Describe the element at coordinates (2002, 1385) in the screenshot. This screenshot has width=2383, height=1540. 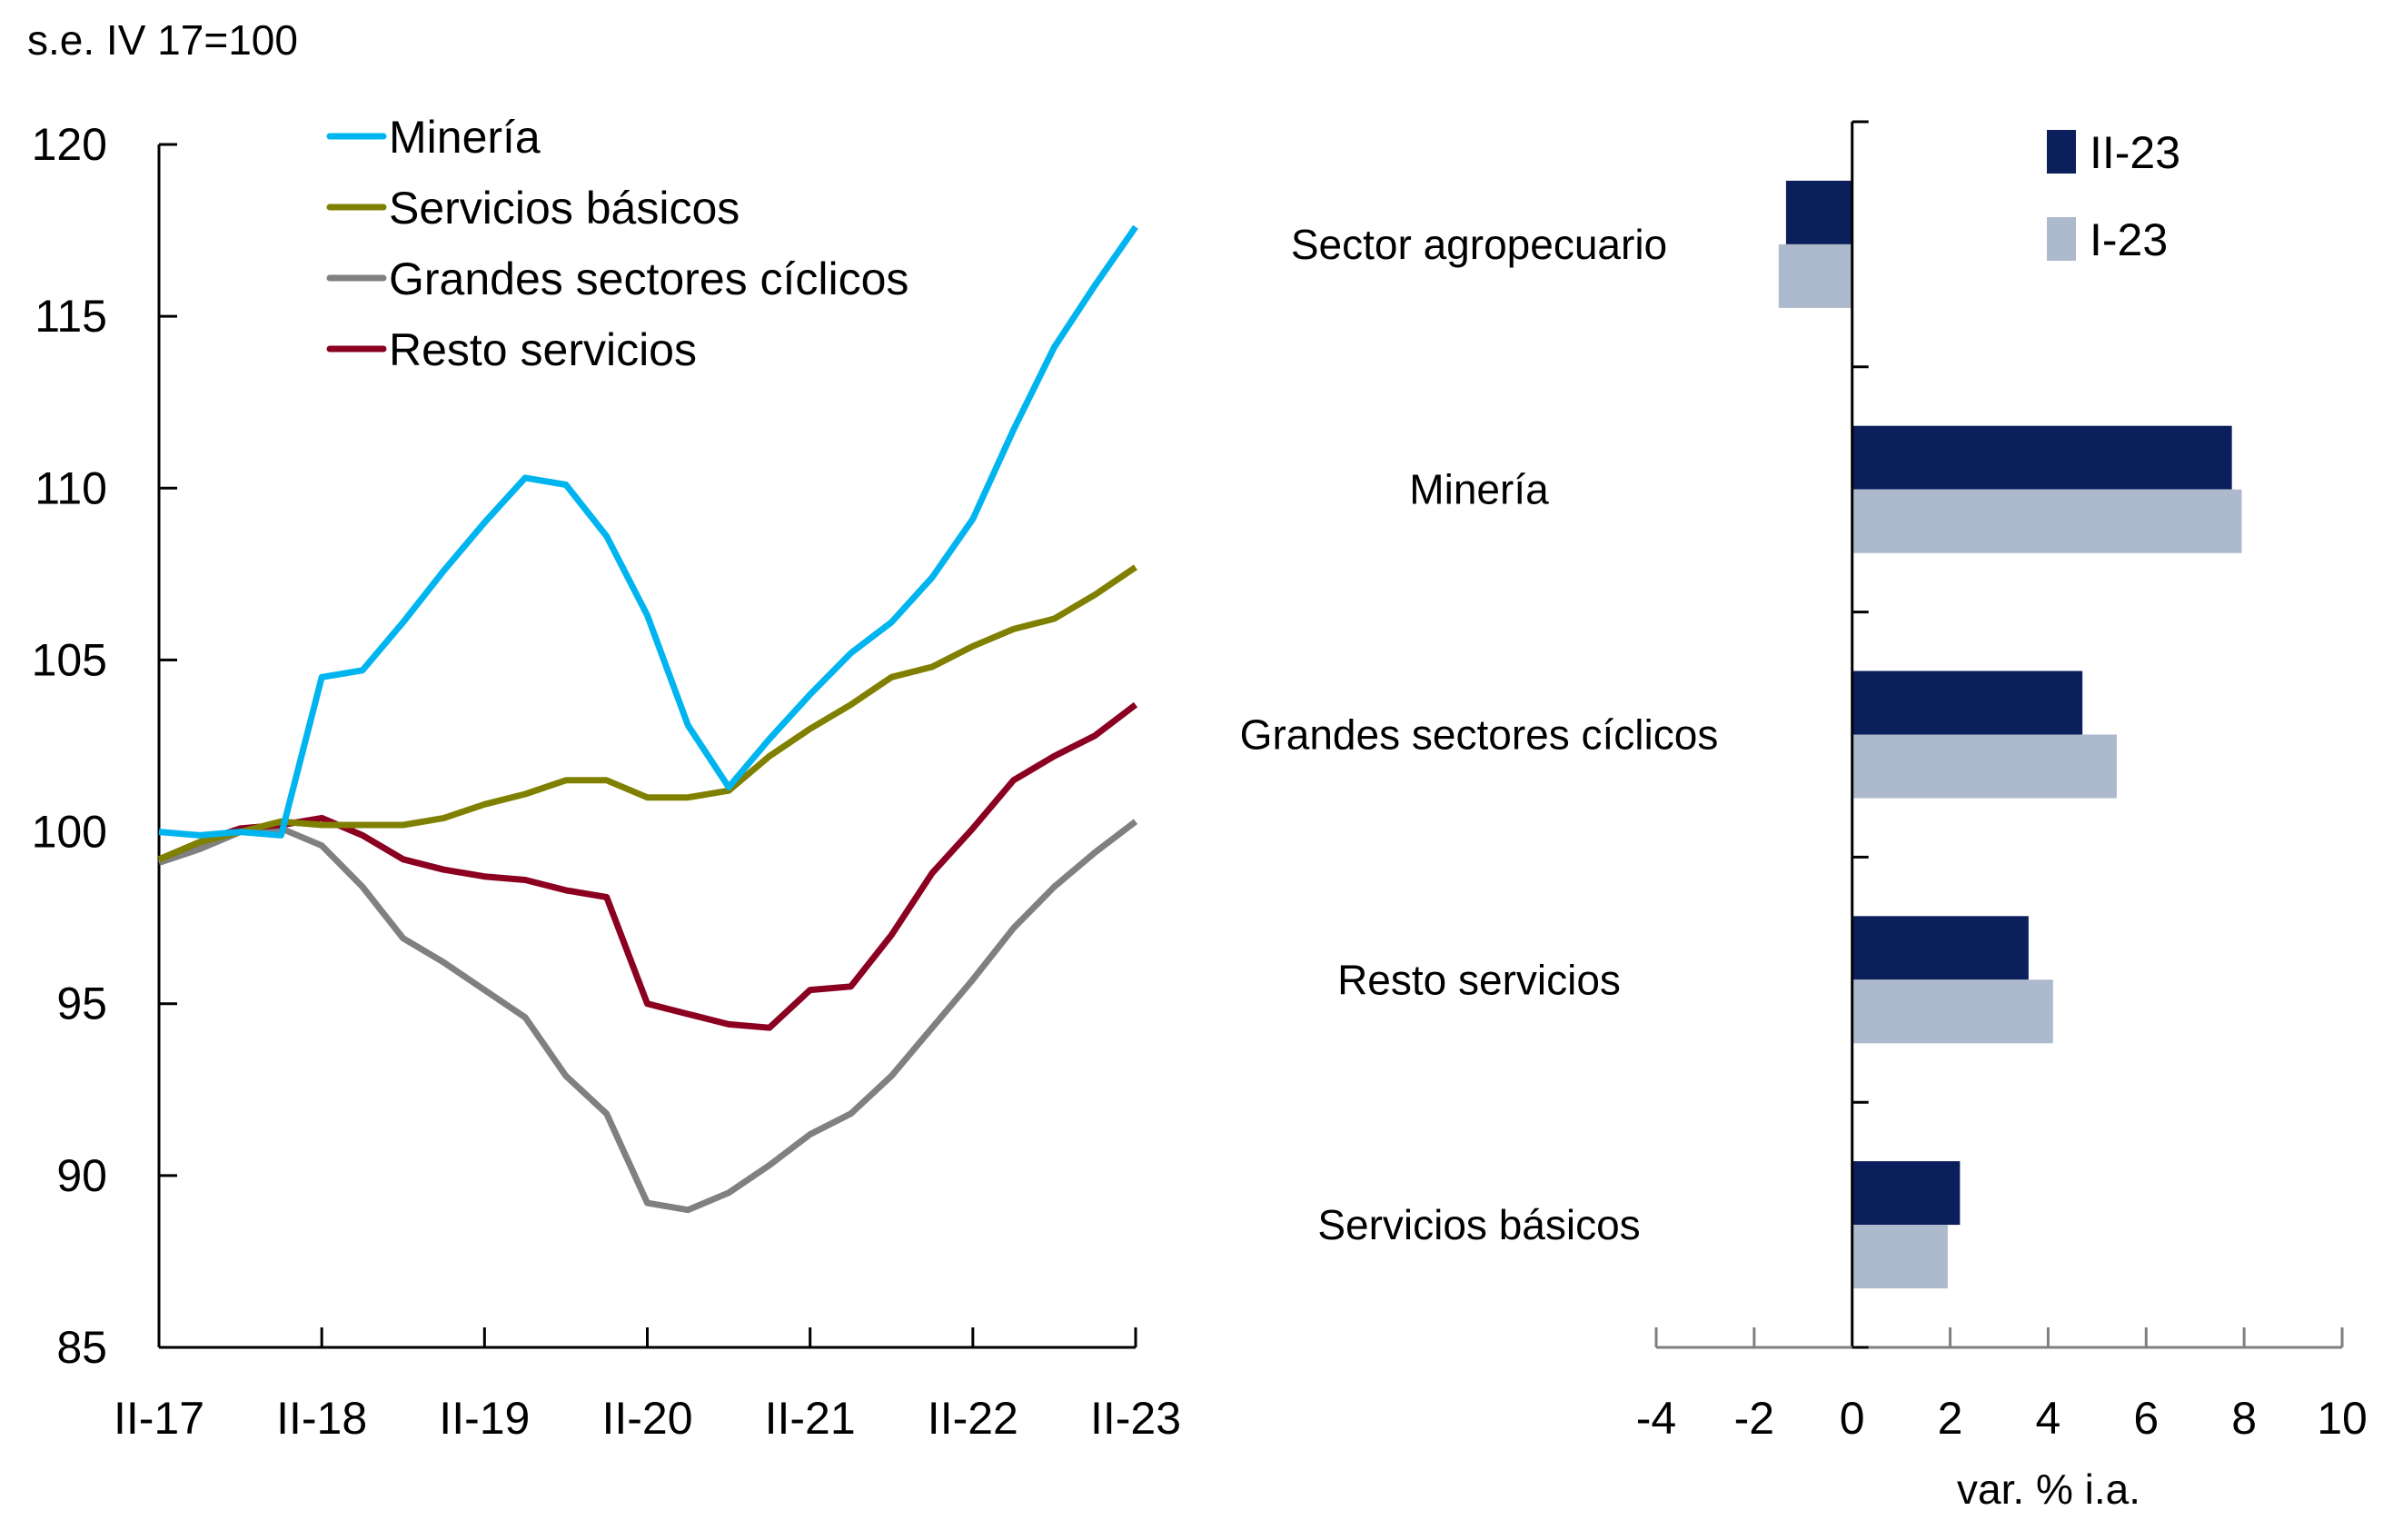
I see `value-axis-ticks: -4 -2 0 2 4 6 8 10` at that location.